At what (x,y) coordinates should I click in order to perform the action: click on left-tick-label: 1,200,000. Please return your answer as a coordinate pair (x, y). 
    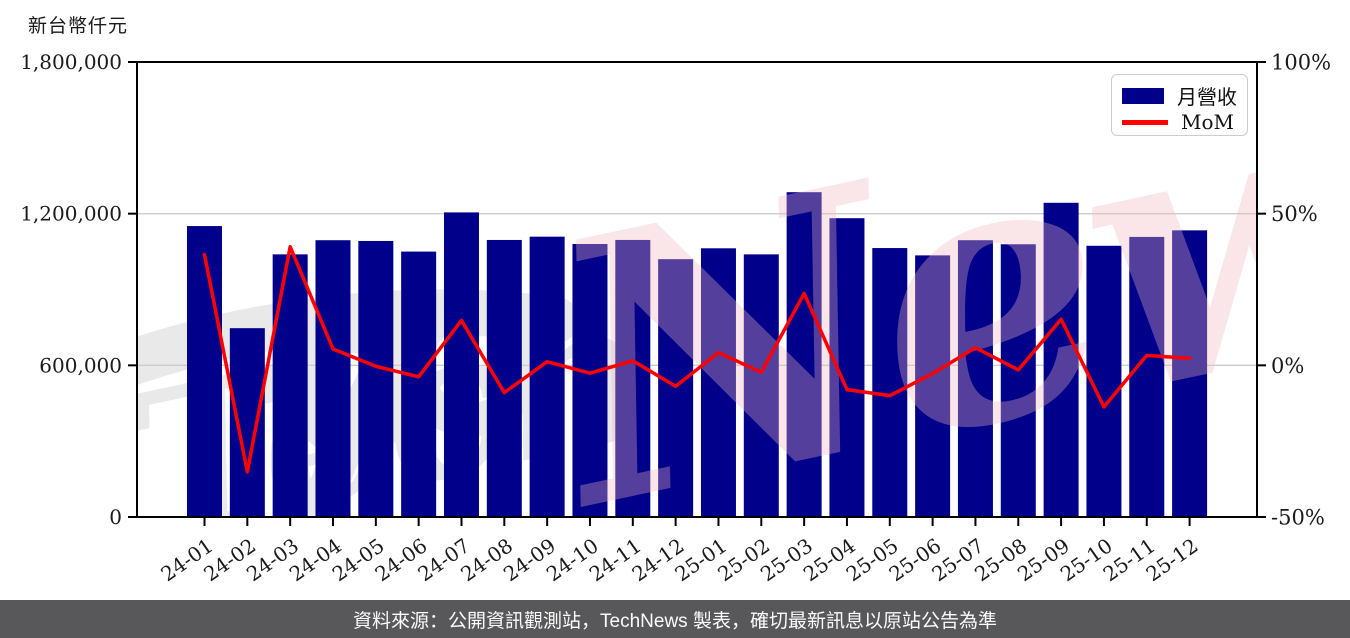
    Looking at the image, I should click on (71, 214).